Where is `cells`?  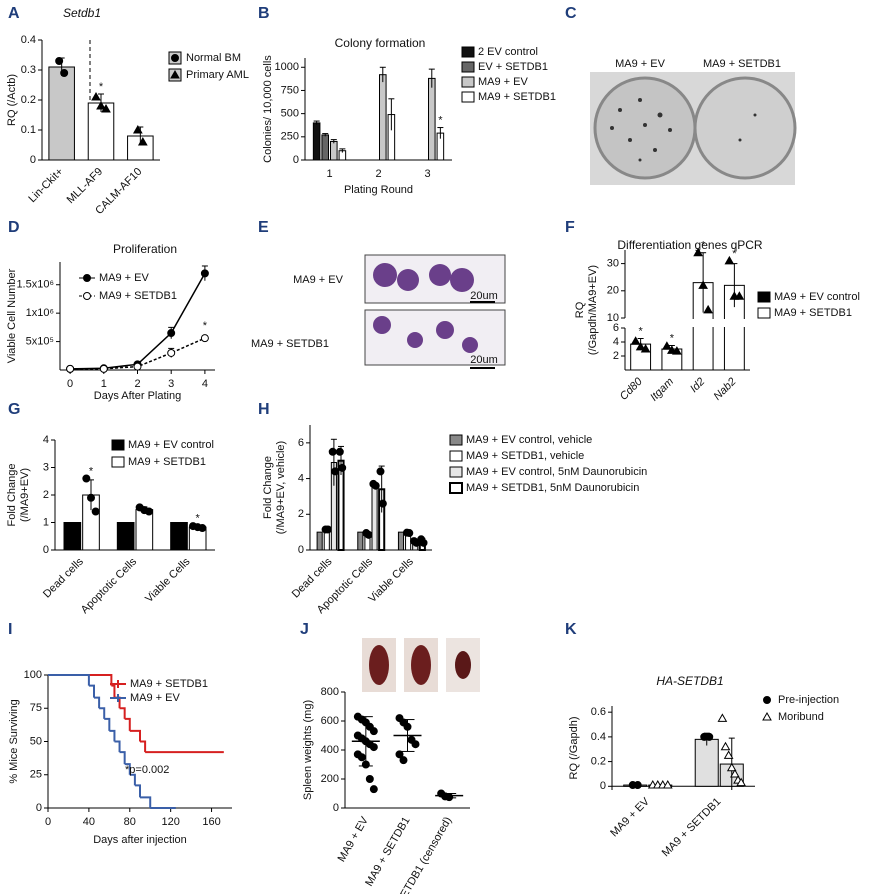
cells is located at coordinates (425, 308).